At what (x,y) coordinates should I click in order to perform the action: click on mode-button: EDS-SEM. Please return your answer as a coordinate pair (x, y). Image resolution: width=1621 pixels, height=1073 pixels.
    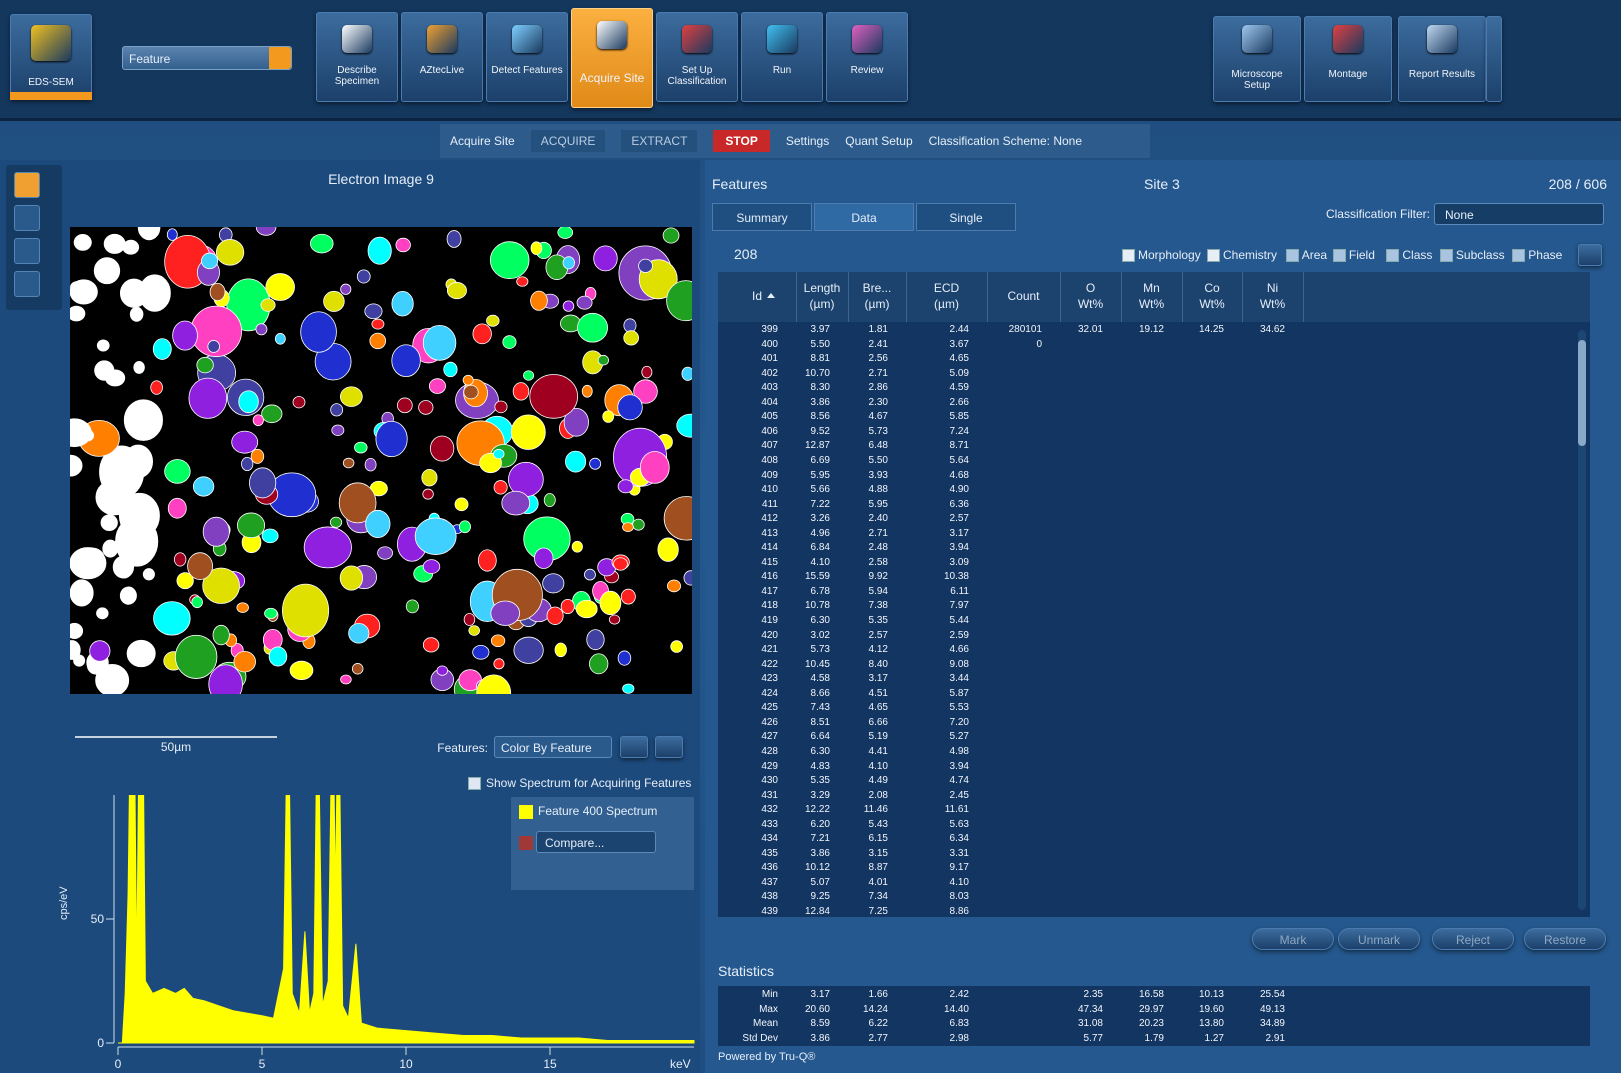
    Looking at the image, I should click on (51, 57).